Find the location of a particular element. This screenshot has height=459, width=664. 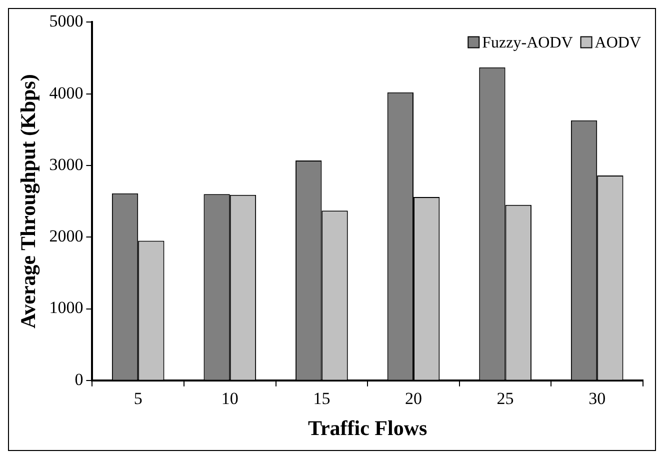

legend-label: AODV is located at coordinates (618, 43).